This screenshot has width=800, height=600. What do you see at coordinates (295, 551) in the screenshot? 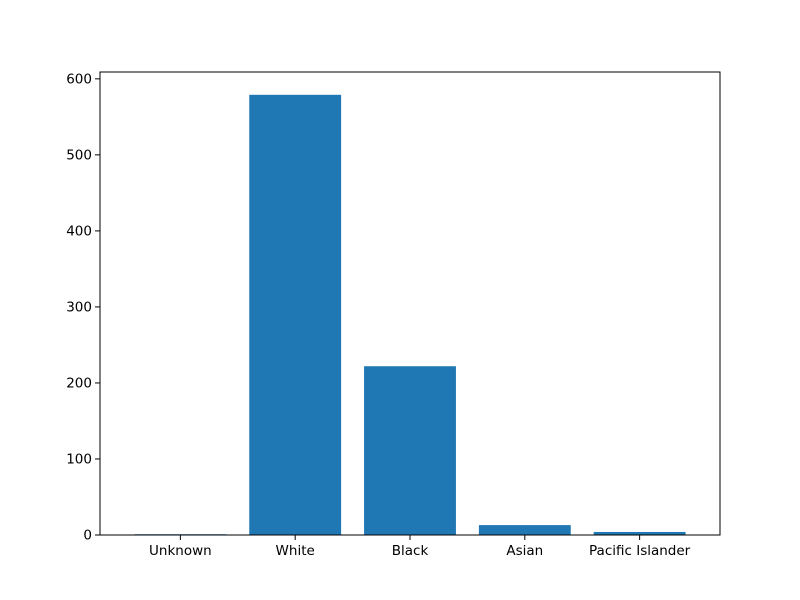
I see `x-tick-label-white: White` at bounding box center [295, 551].